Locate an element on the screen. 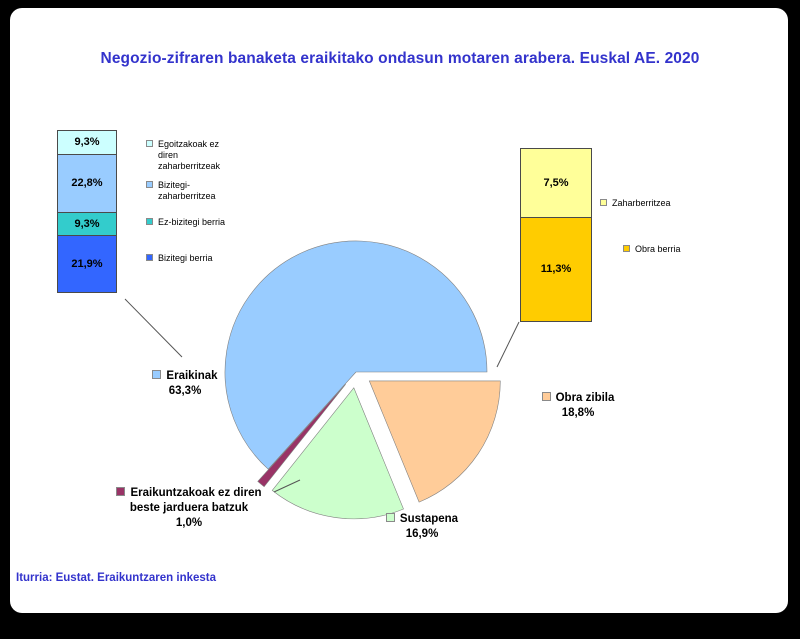  bar-segment: 7,5% is located at coordinates (556, 183).